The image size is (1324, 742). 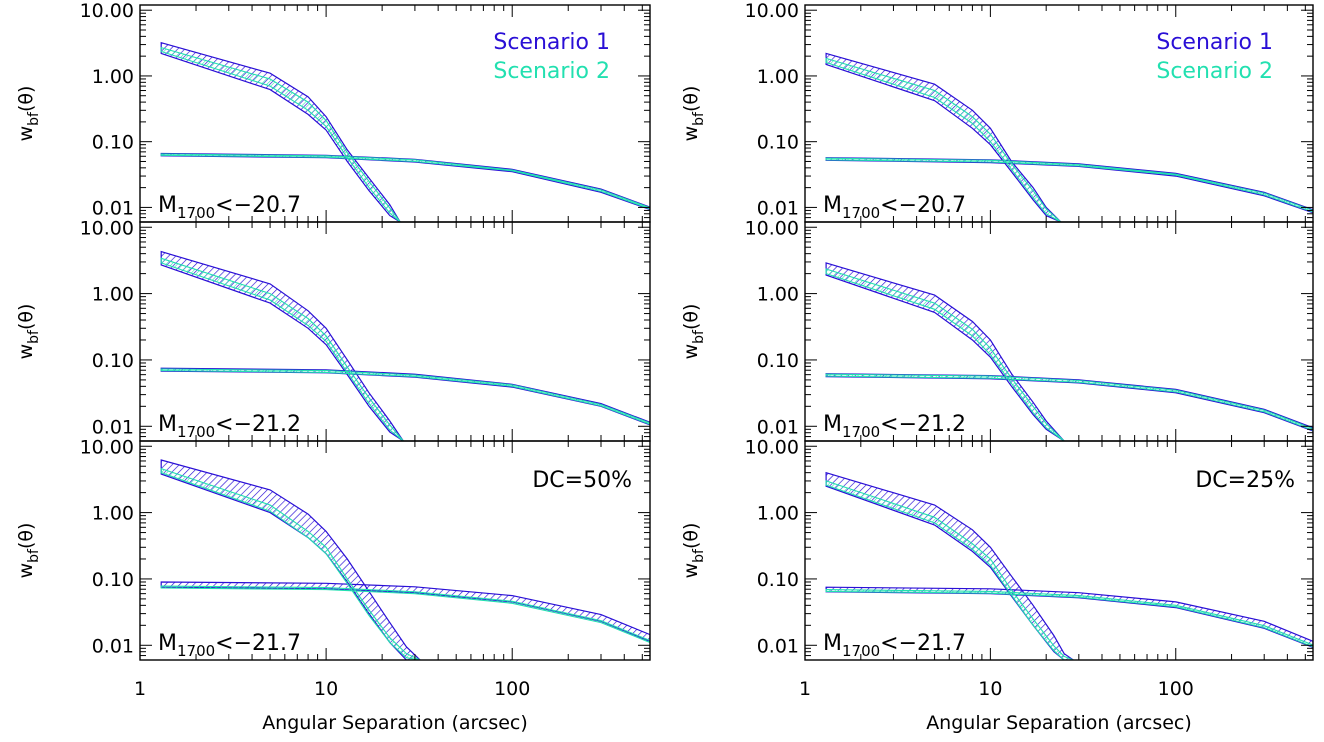 I want to click on panel-r1-c1: 0.01 0.10 1.00 10.00 wbf(θ) M1700<−21.2, so click(x=997, y=329).